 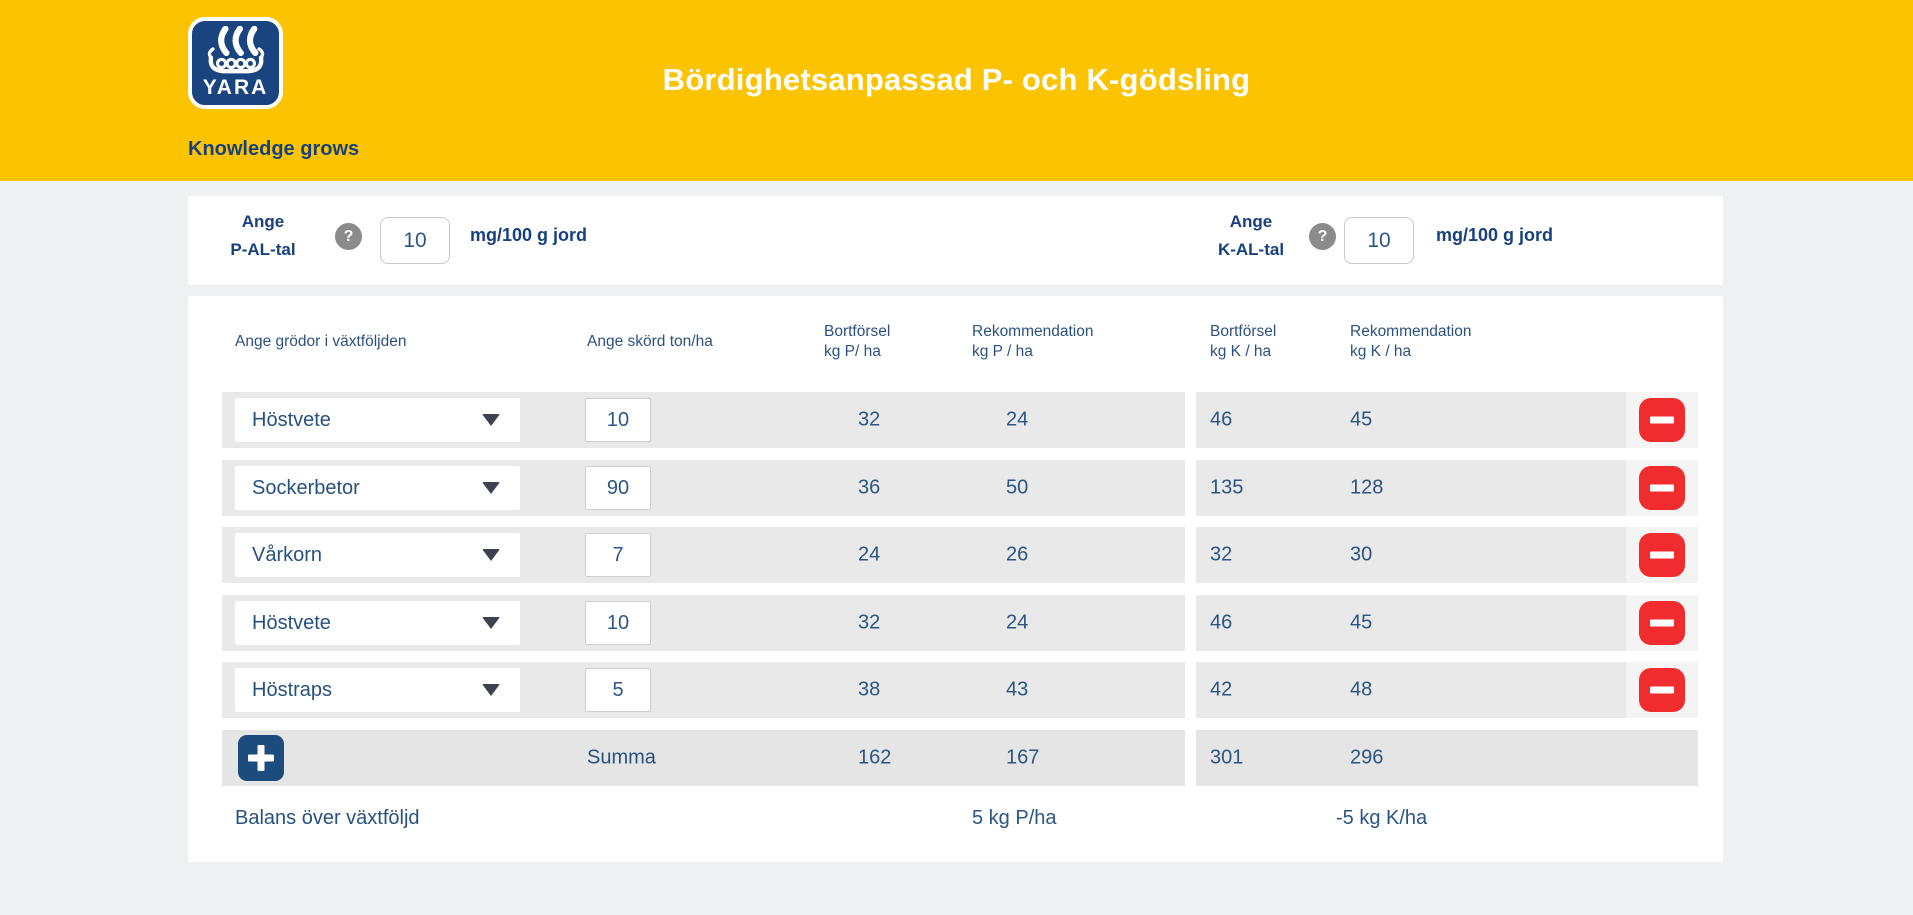 What do you see at coordinates (292, 689) in the screenshot?
I see `crop-select-value: Höstraps` at bounding box center [292, 689].